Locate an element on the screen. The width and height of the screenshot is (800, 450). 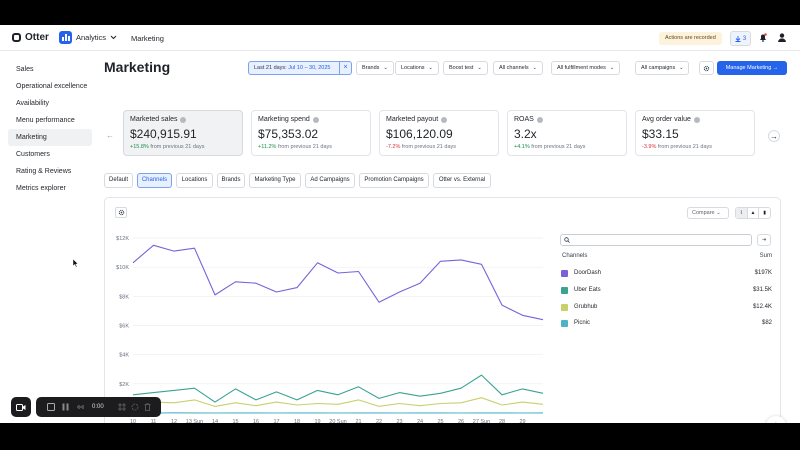
ai-assistant-button: ✦ is located at coordinates (776, 419).